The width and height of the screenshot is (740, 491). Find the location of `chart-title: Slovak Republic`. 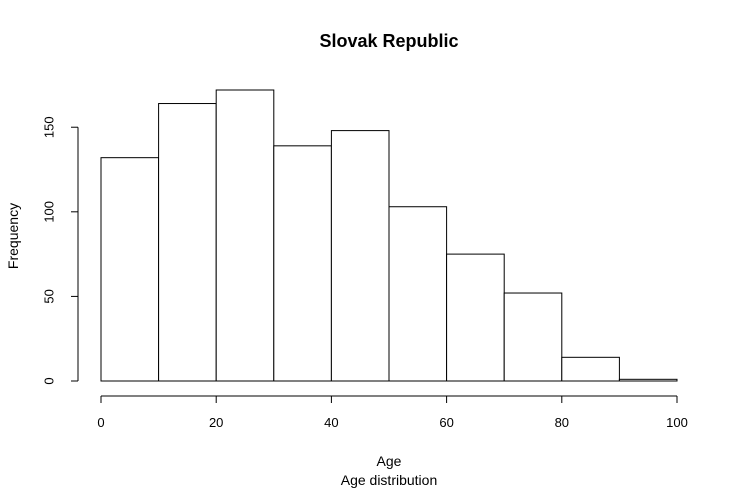

chart-title: Slovak Republic is located at coordinates (388, 41).